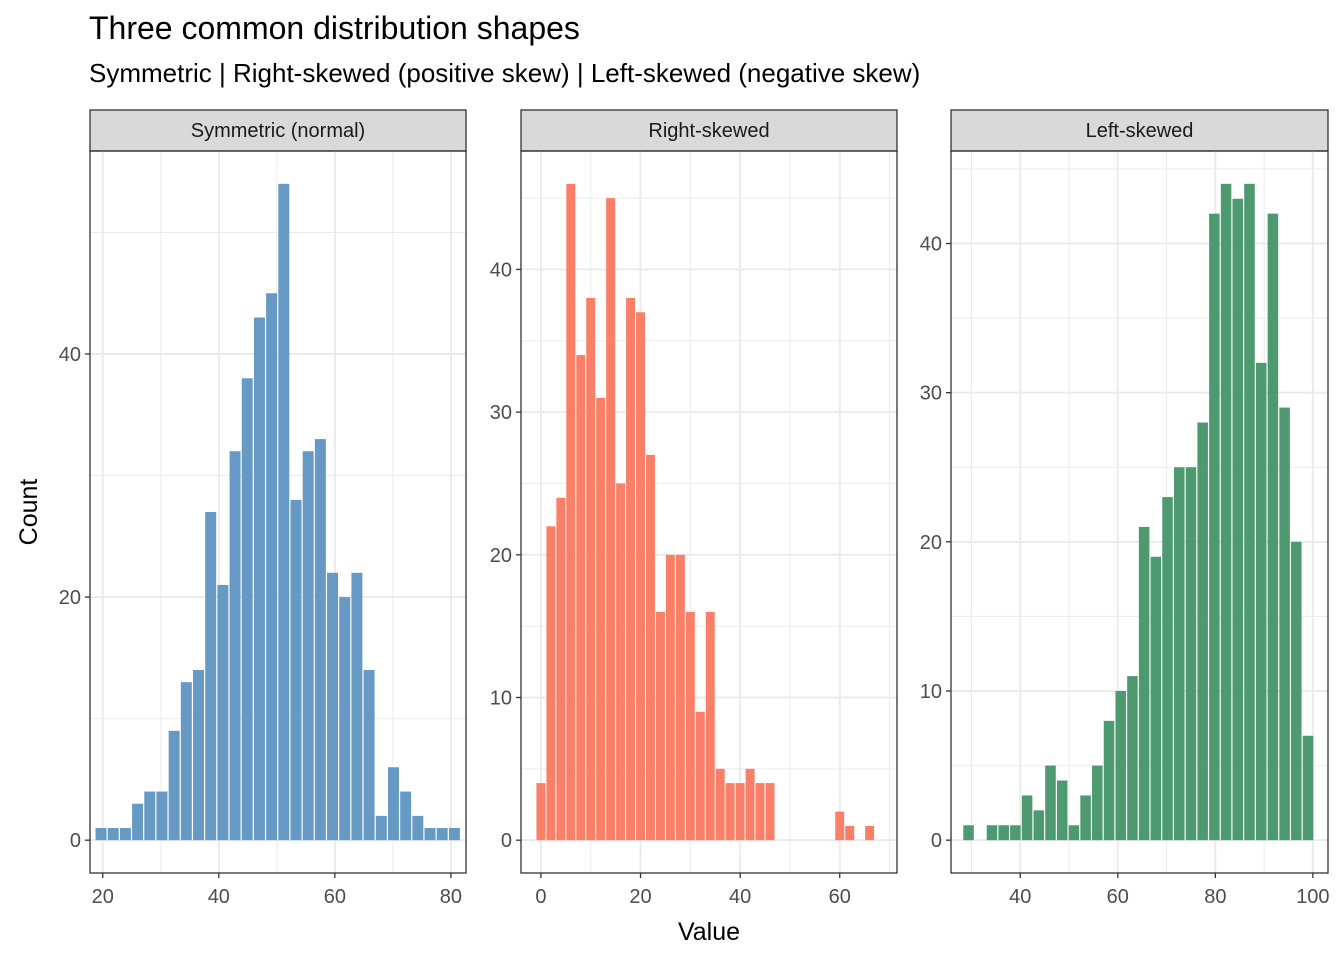  Describe the element at coordinates (29, 512) in the screenshot. I see `y-axis-label: Count` at that location.